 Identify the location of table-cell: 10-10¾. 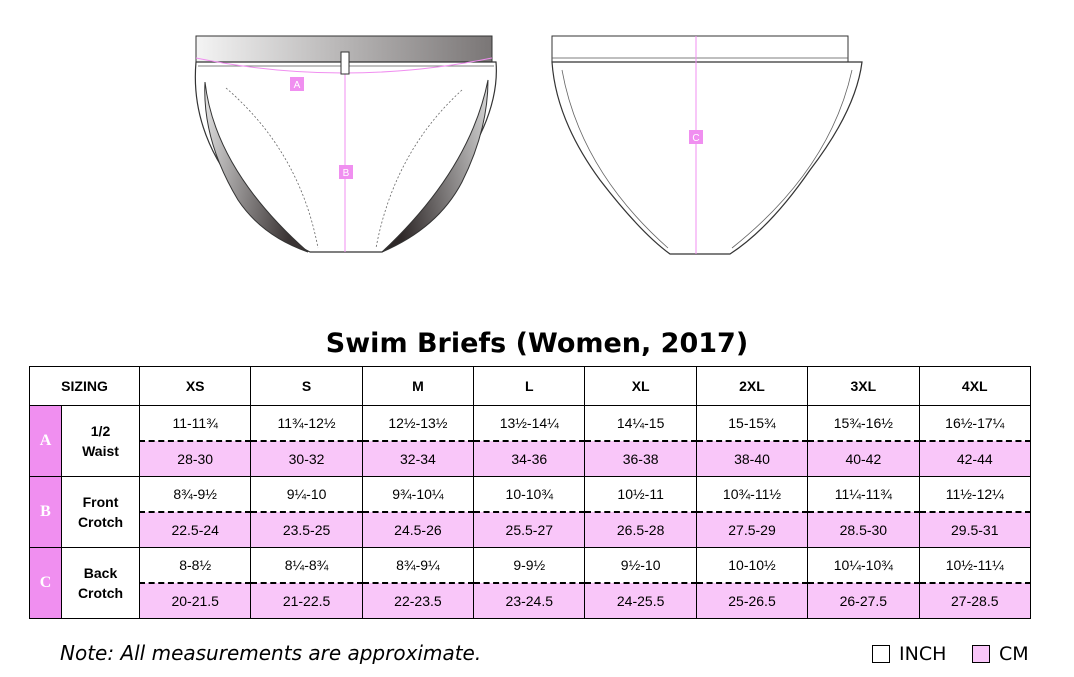
(529, 494).